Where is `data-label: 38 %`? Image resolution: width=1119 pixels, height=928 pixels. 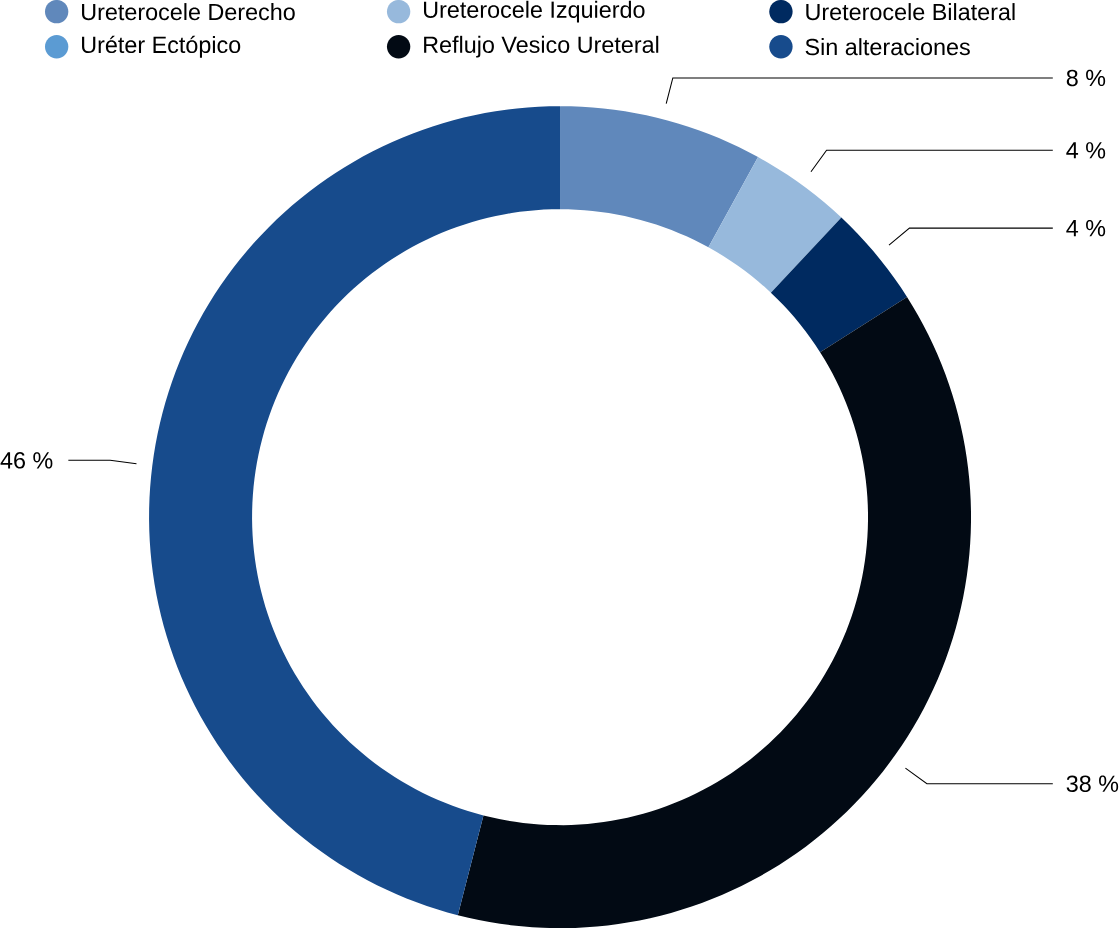 data-label: 38 % is located at coordinates (1092, 783).